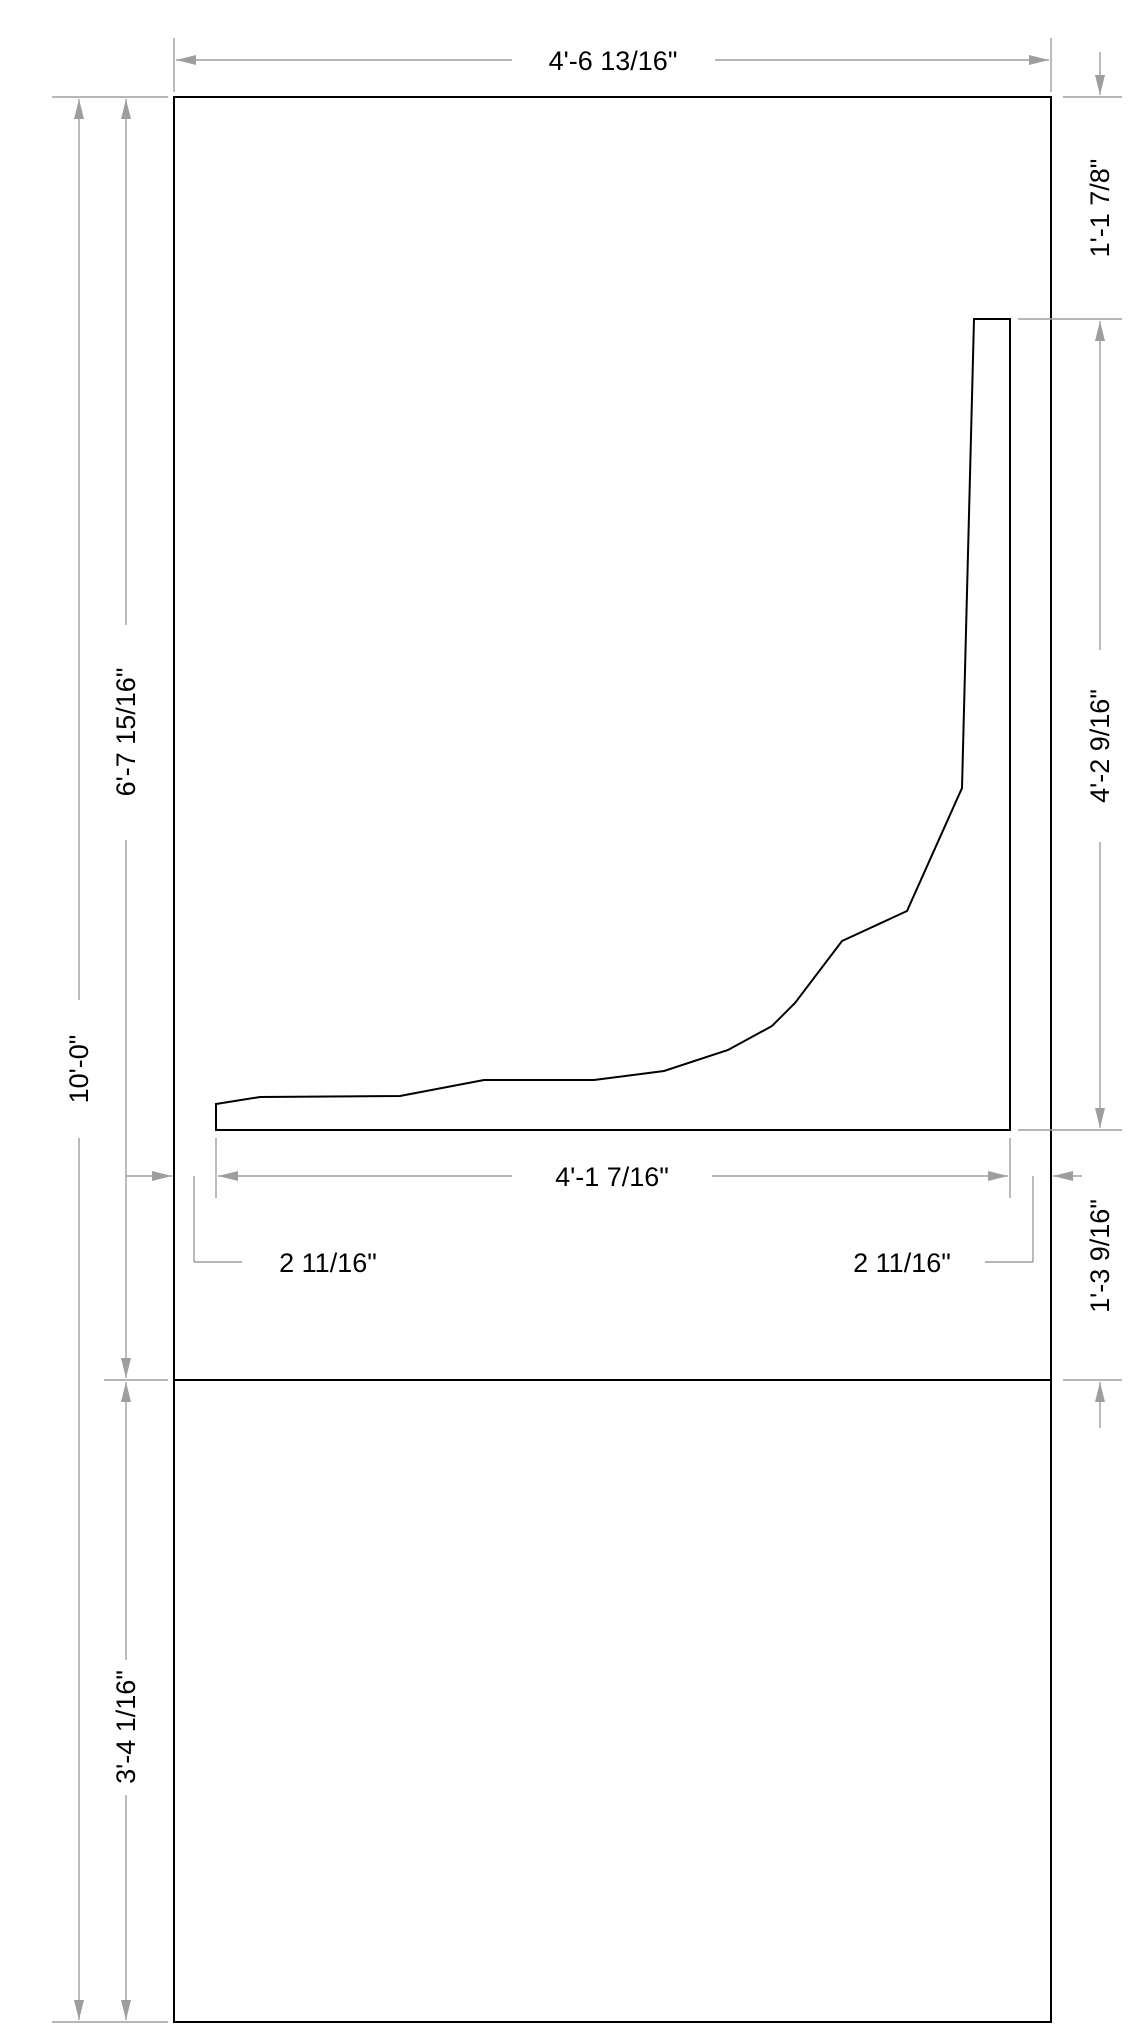 The width and height of the screenshot is (1142, 2029). I want to click on dim-overall-width: 4'-6 13/16", so click(613, 61).